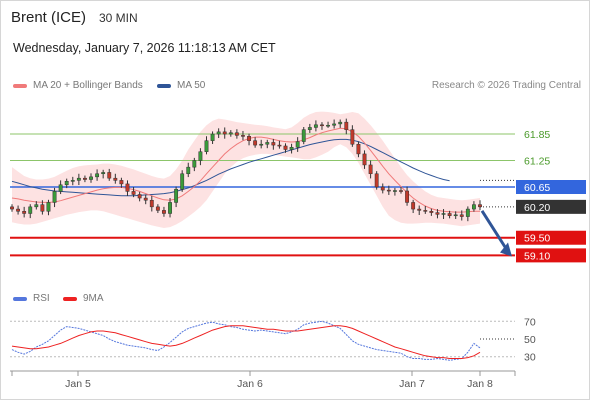 The height and width of the screenshot is (400, 590). I want to click on level-label-4: 59.50, so click(537, 239).